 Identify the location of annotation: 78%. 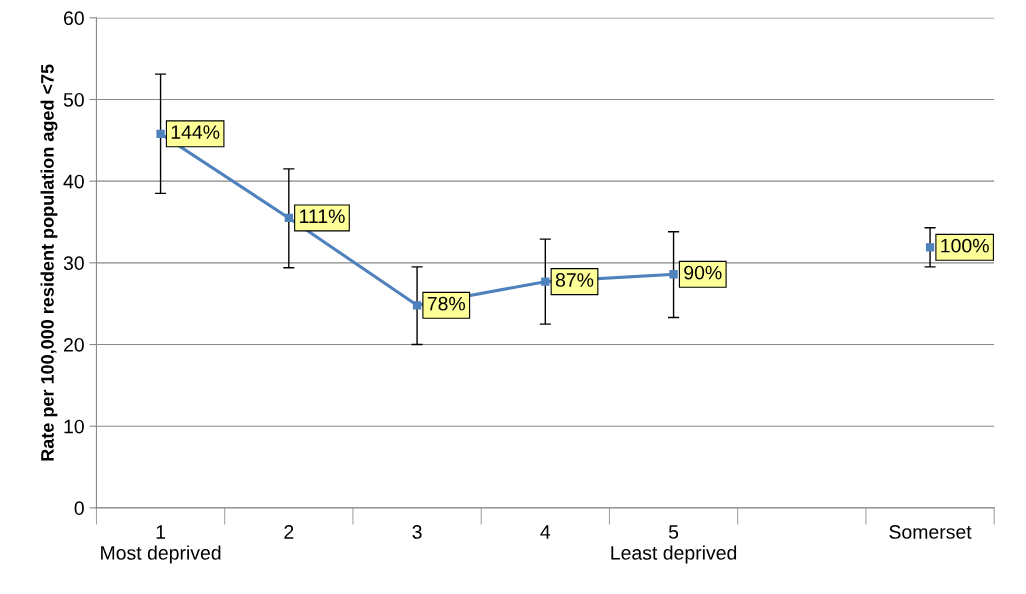
(446, 303).